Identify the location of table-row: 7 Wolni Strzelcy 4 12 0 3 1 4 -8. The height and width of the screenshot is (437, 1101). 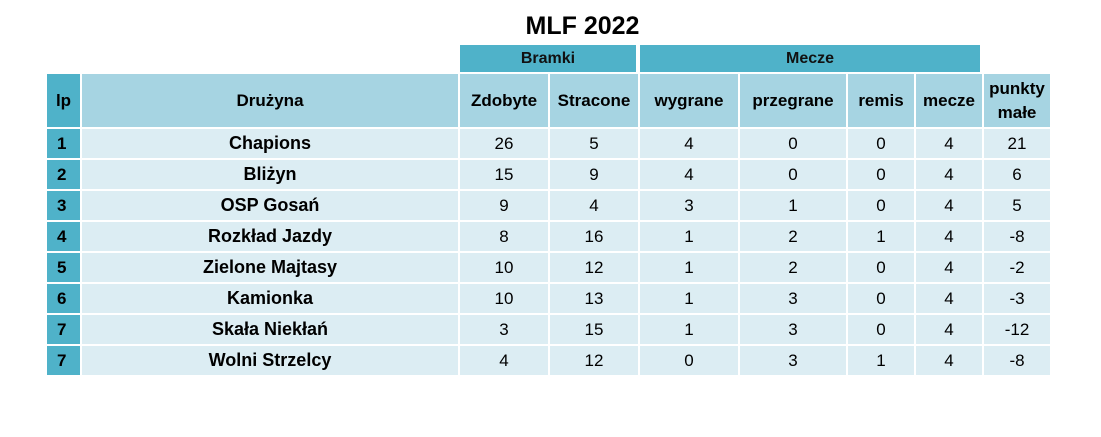
(548, 361).